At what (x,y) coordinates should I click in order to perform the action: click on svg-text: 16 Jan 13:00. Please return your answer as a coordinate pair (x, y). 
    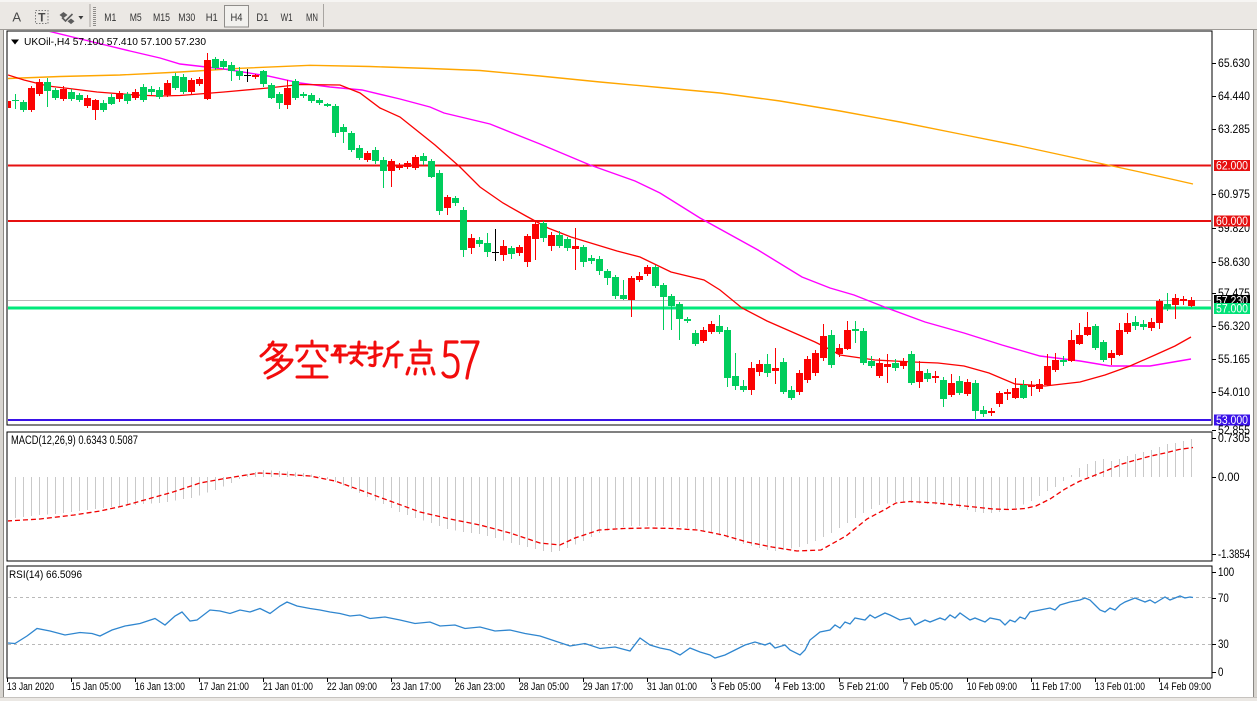
    Looking at the image, I should click on (160, 687).